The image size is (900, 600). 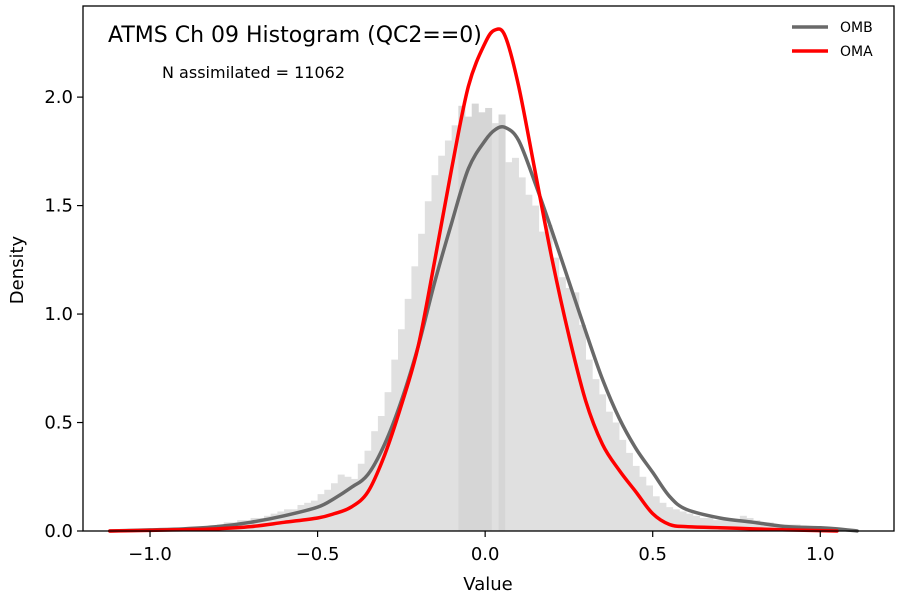 What do you see at coordinates (318, 554) in the screenshot?
I see `x-tick-label: −0.5` at bounding box center [318, 554].